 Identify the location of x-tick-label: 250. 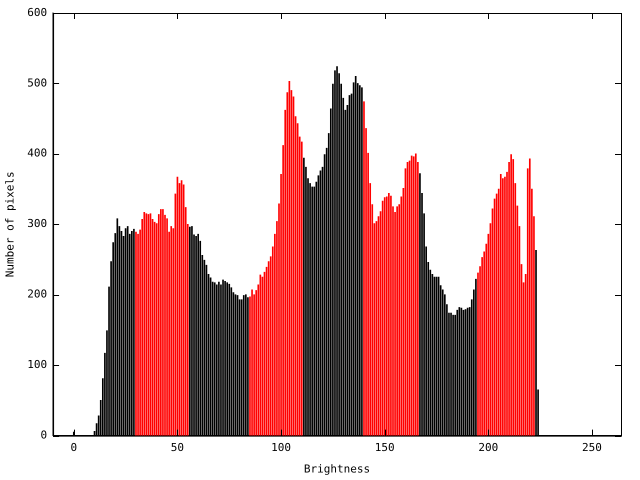
(592, 447).